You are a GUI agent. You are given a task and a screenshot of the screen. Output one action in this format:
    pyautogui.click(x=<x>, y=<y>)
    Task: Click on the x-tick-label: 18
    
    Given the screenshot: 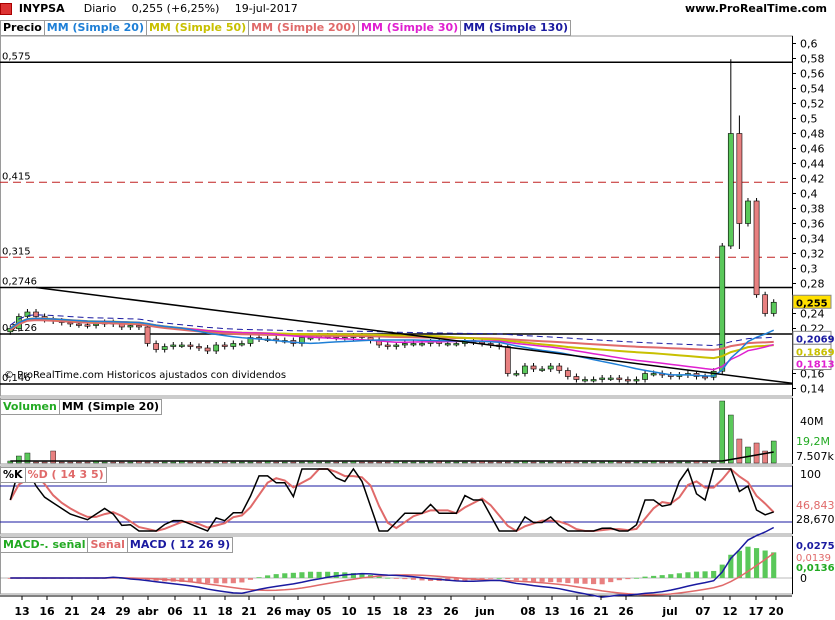 What is the action you would take?
    pyautogui.click(x=224, y=611)
    